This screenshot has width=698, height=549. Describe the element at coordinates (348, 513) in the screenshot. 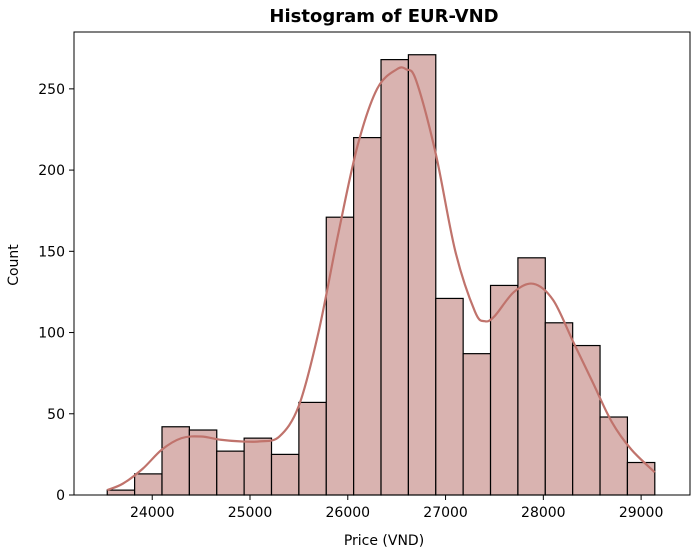

I see `x-tick-label: 26000` at that location.